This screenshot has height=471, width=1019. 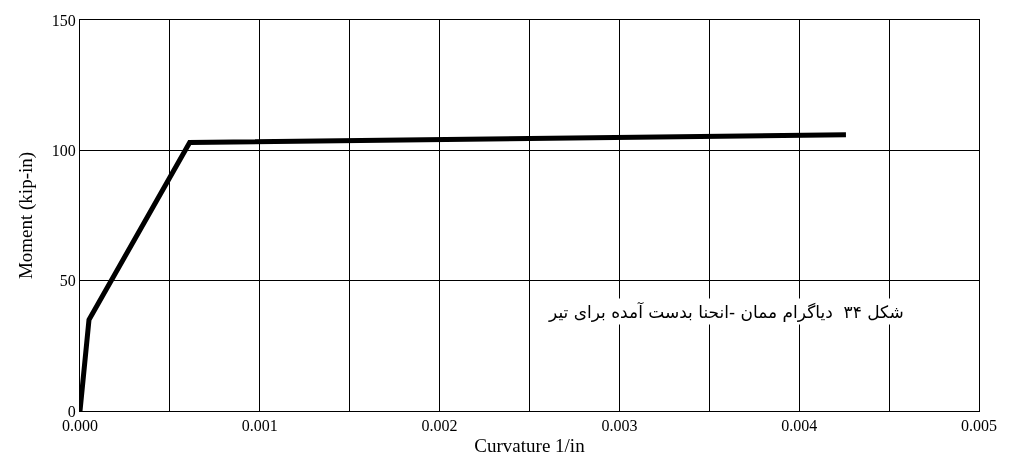 What do you see at coordinates (726, 311) in the screenshot?
I see `annotation: شکل ۳۴ دیاگرام ممان -انحنا بدست آمده برای تیر` at bounding box center [726, 311].